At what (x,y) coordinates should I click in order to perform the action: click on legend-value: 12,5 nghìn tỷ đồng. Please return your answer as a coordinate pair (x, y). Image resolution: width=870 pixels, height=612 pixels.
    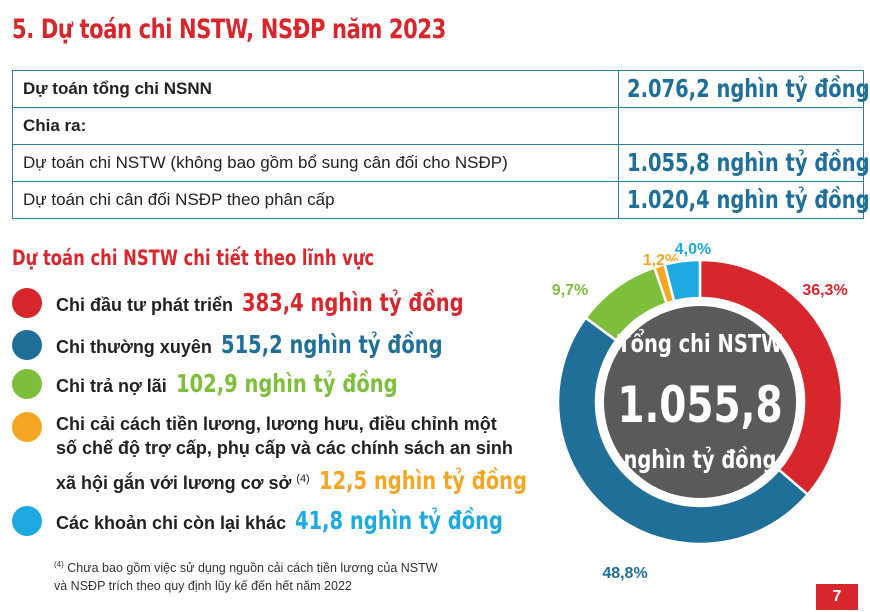
    Looking at the image, I should click on (422, 480).